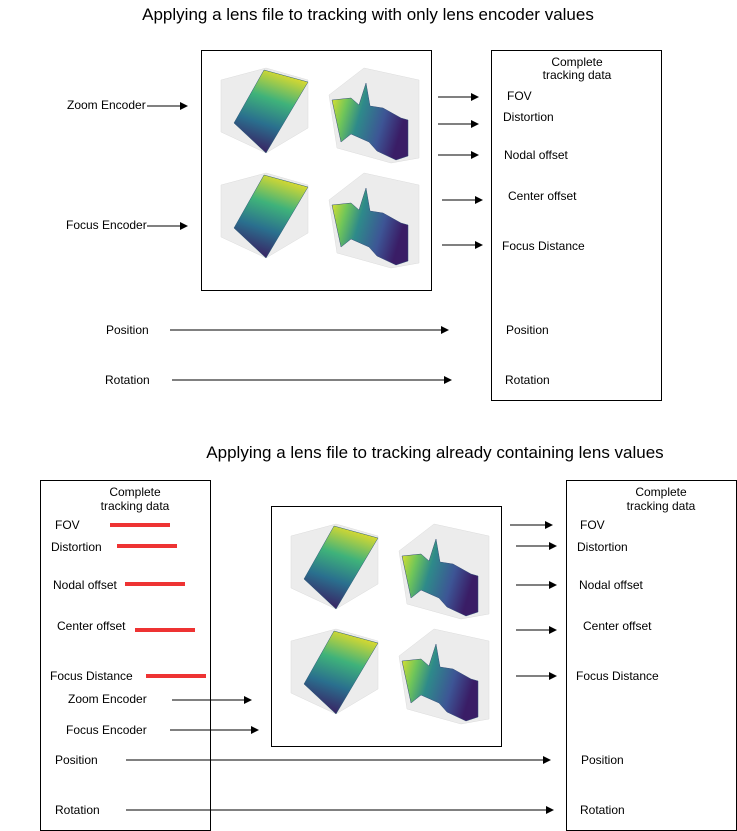 This screenshot has width=737, height=831. I want to click on in-fov: FOV, so click(67, 525).